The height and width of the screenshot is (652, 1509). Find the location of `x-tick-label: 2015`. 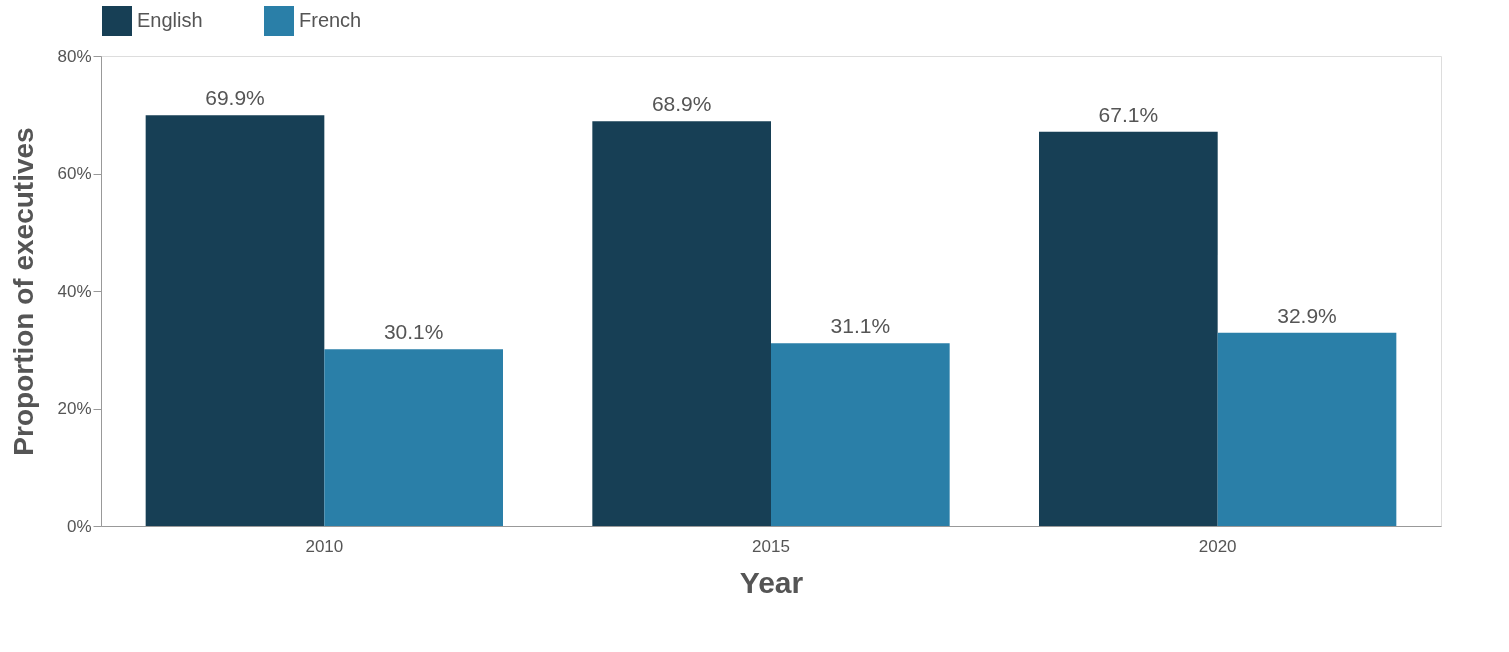

x-tick-label: 2015 is located at coordinates (771, 546).